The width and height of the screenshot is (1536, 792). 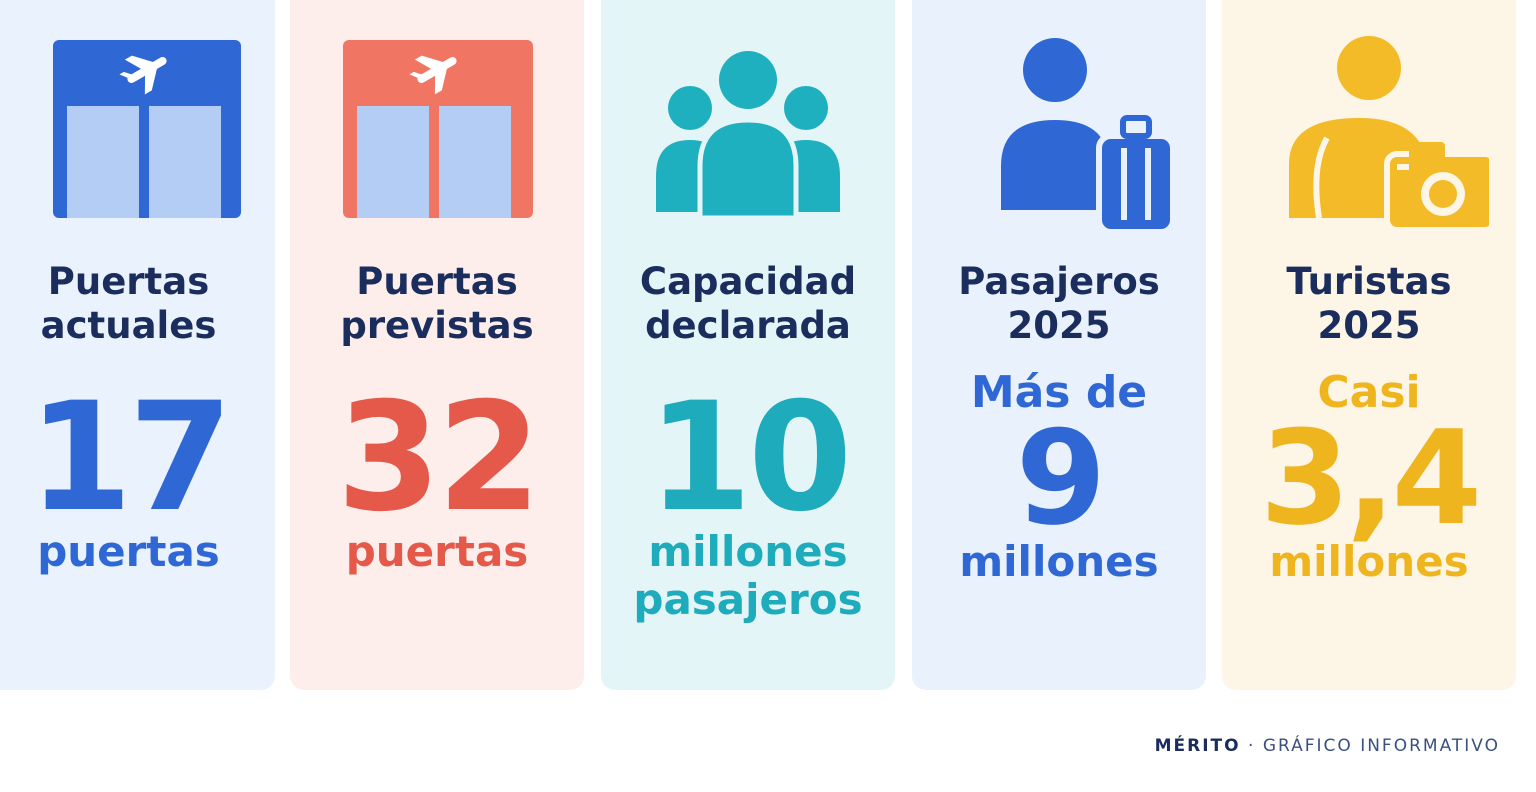 What do you see at coordinates (439, 458) in the screenshot?
I see `card-value: 32` at bounding box center [439, 458].